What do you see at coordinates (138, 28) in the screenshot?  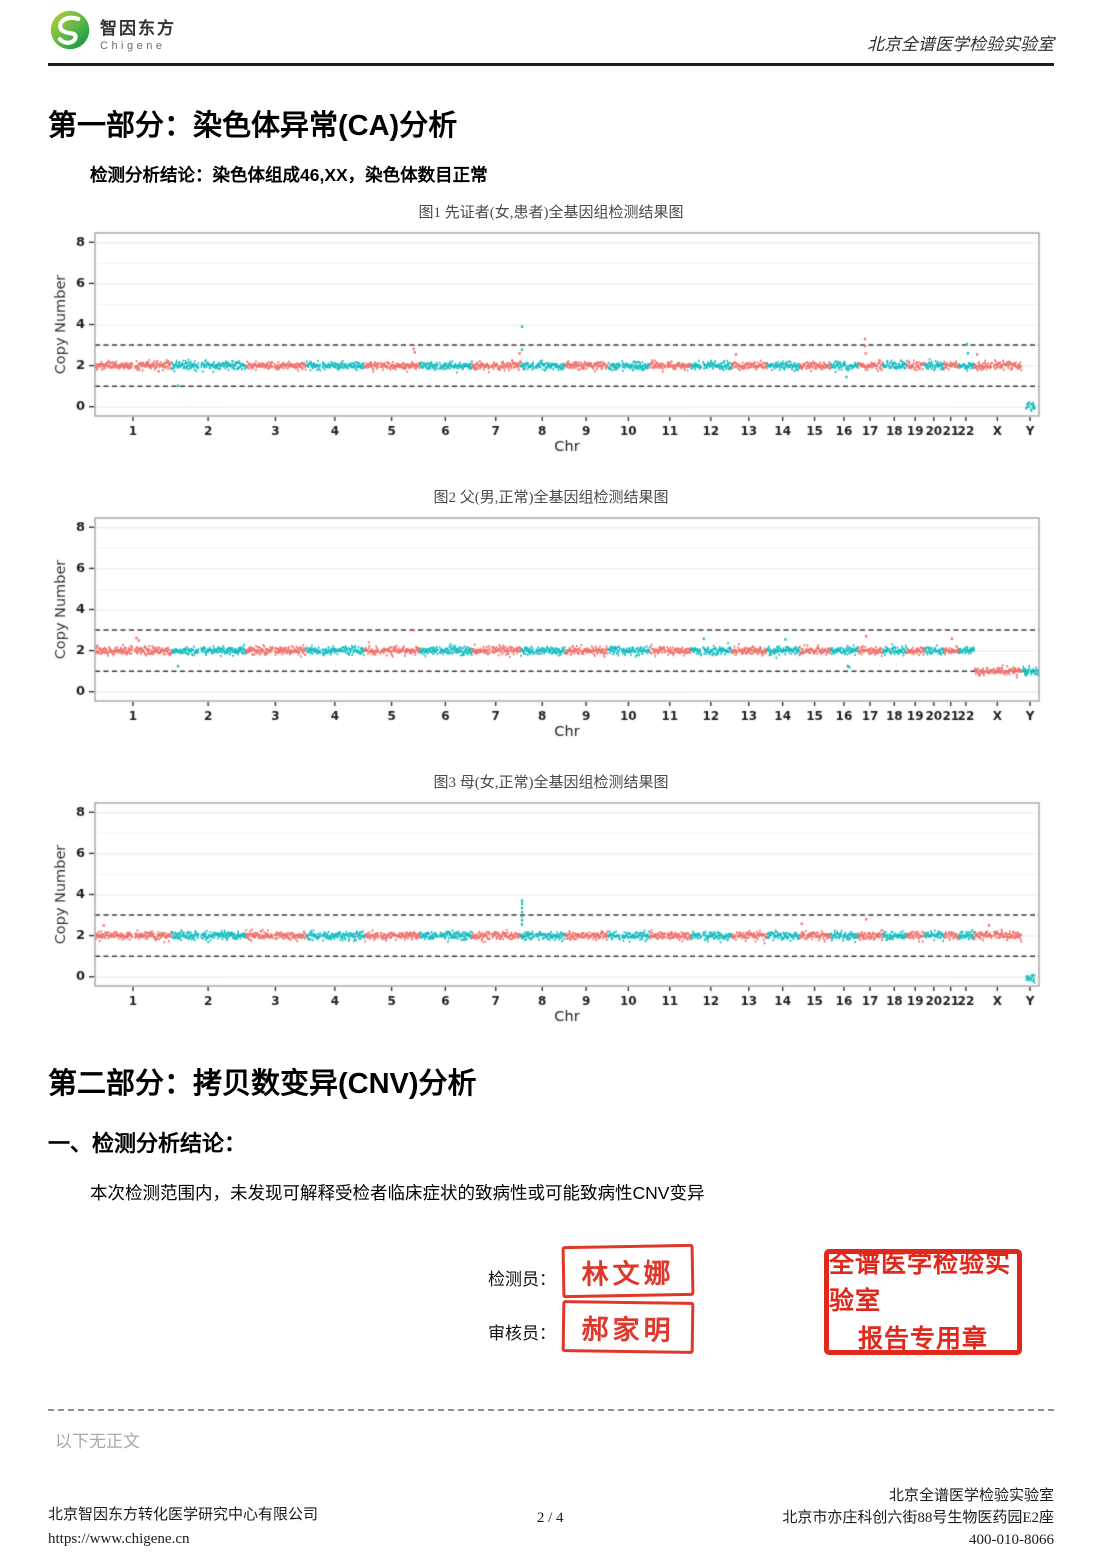 I see `logo-name-cn: 智因东方` at bounding box center [138, 28].